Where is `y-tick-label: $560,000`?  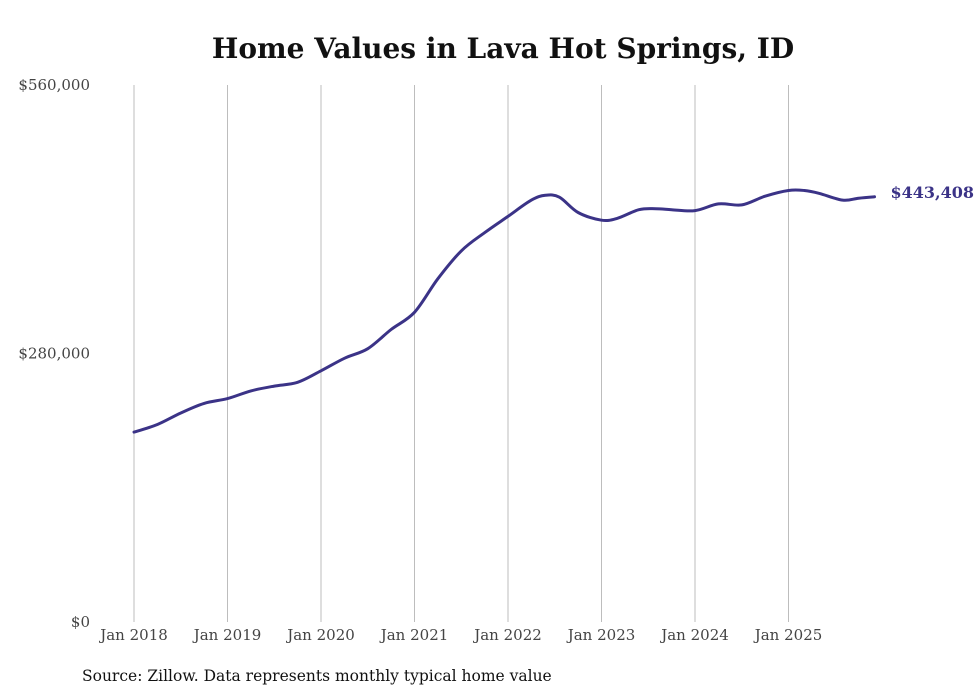
y-tick-label: $560,000 is located at coordinates (54, 85).